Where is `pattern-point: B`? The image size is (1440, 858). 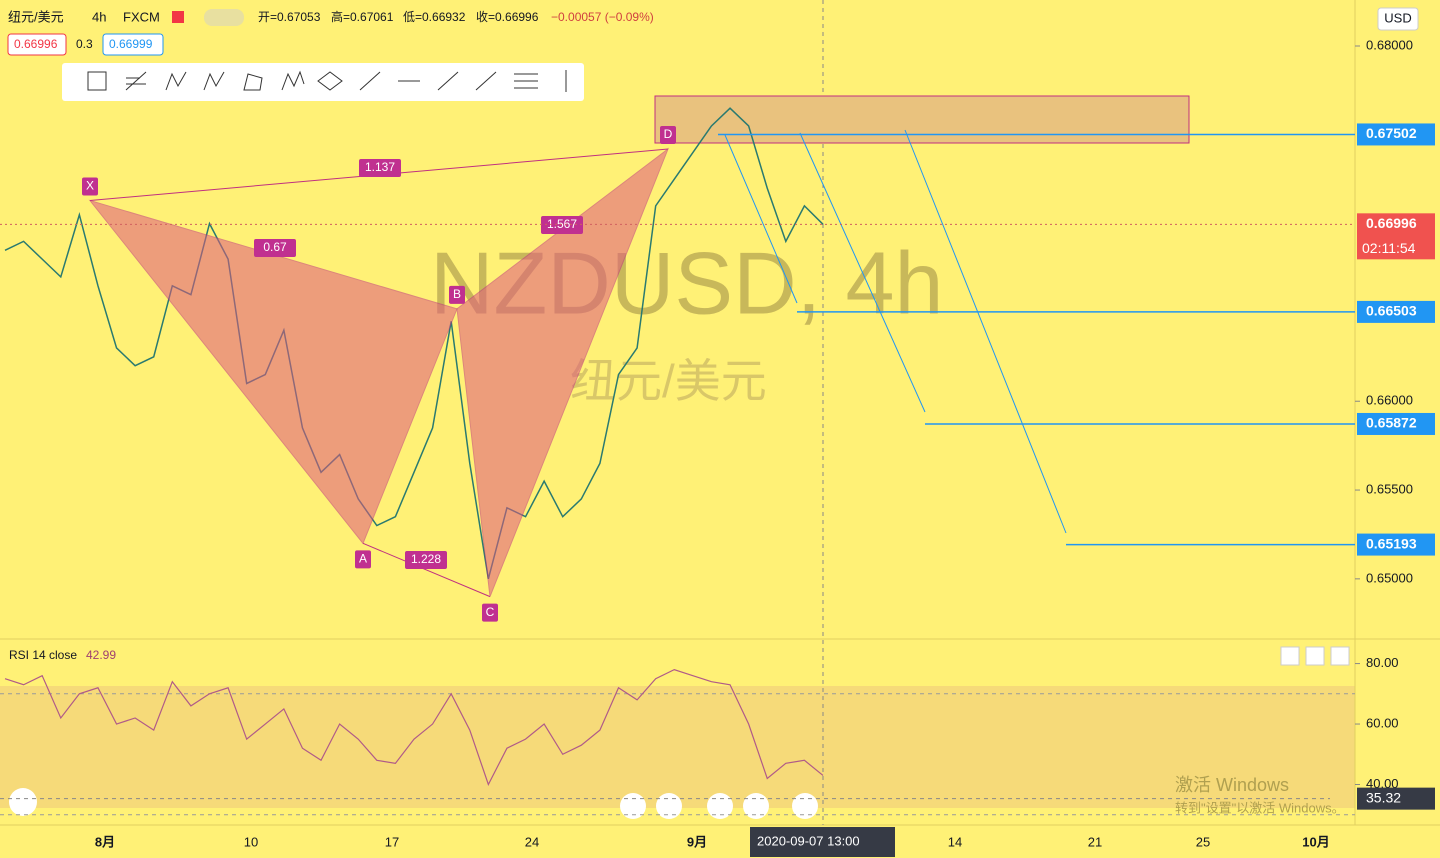 pattern-point: B is located at coordinates (457, 294).